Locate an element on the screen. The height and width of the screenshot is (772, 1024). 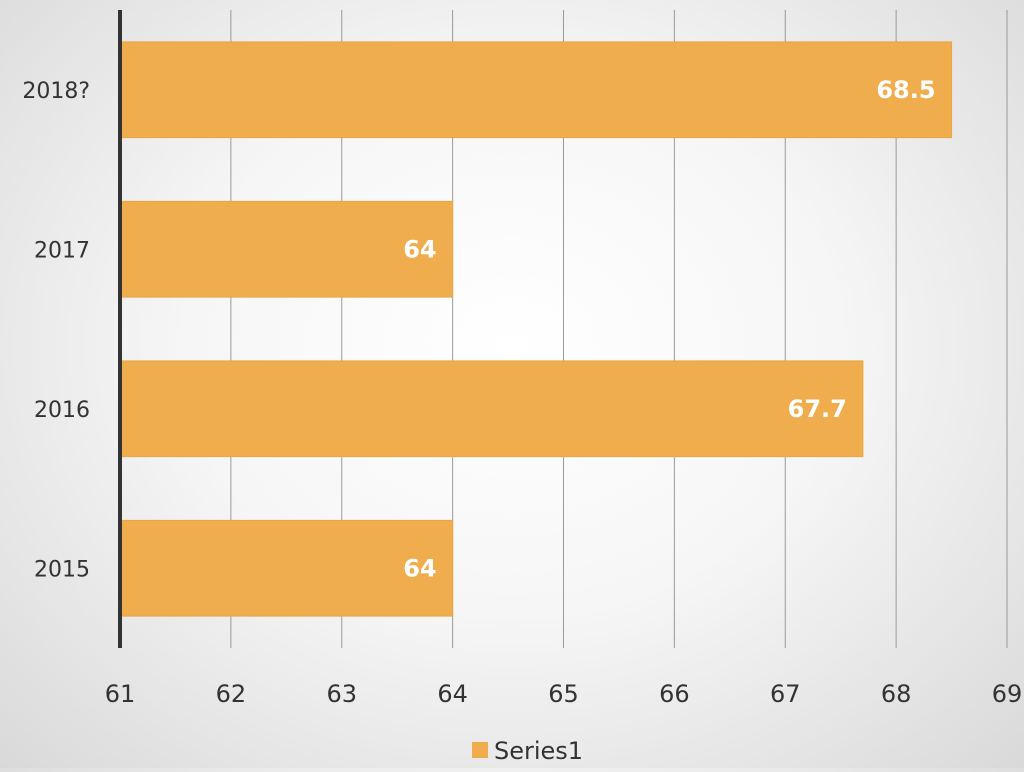
x-tick-label-67: 67 is located at coordinates (785, 694).